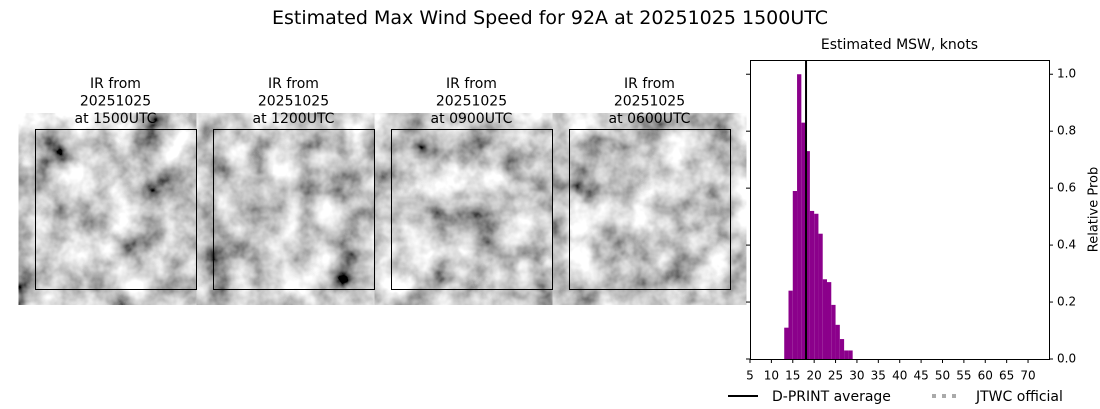 The image size is (1100, 409). What do you see at coordinates (899, 45) in the screenshot?
I see `chart-title: Estimated MSW, knots` at bounding box center [899, 45].